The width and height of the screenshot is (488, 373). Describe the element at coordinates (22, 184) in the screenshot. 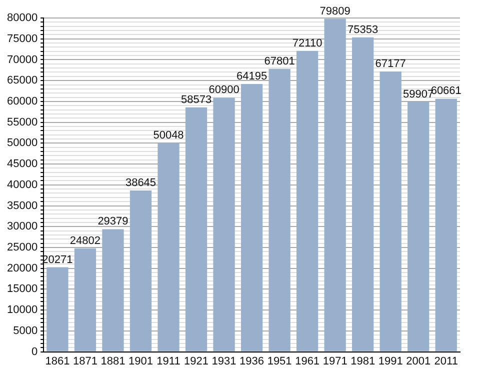

I see `y-tick-label: 40000` at that location.